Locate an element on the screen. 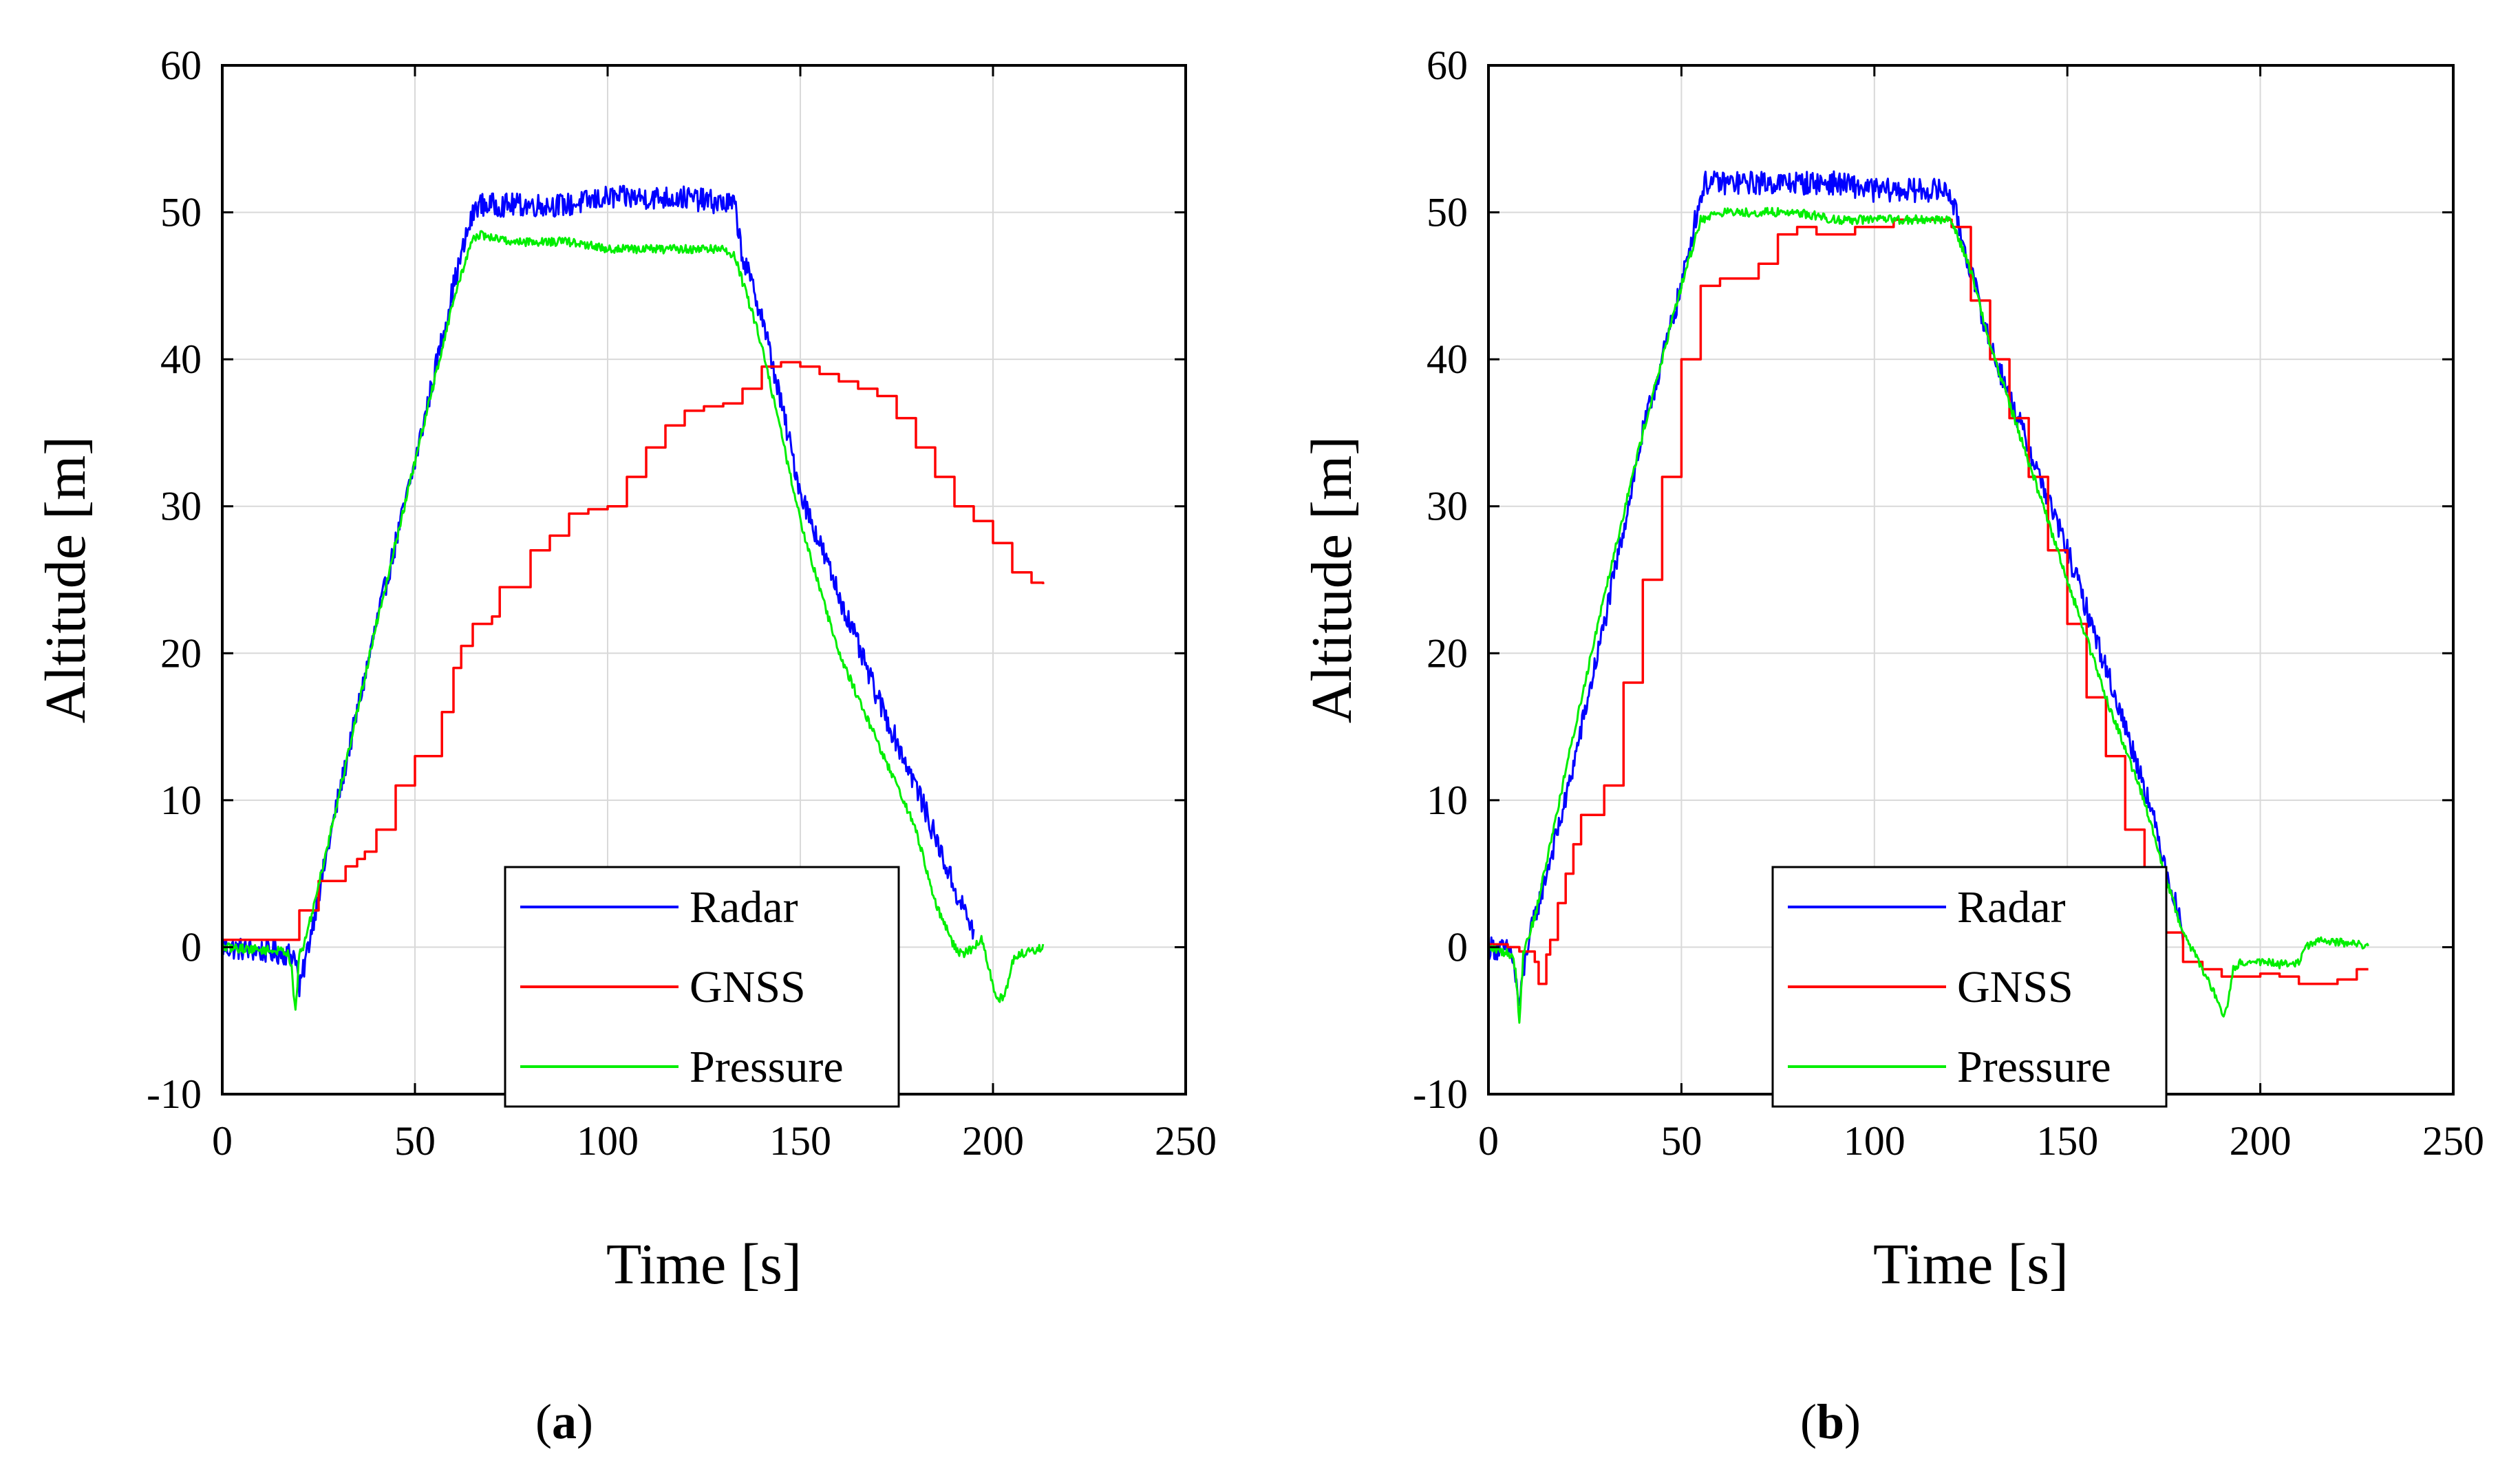 This screenshot has width=2520, height=1474. panel-b-ytick-label-4: 30 is located at coordinates (1447, 506).